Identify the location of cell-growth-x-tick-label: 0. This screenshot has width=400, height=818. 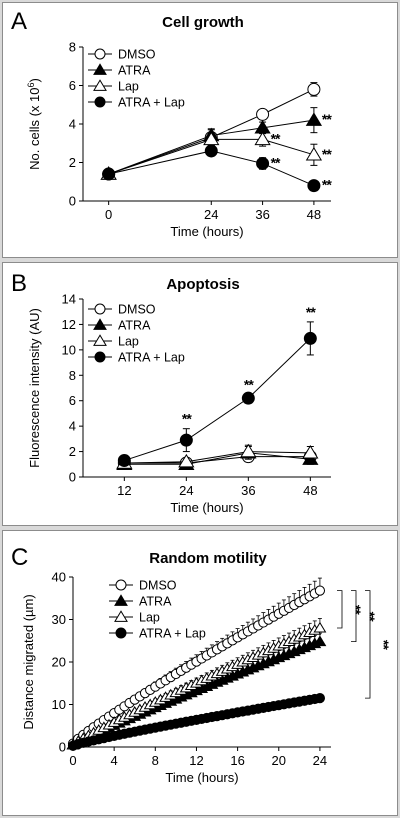
(108, 214).